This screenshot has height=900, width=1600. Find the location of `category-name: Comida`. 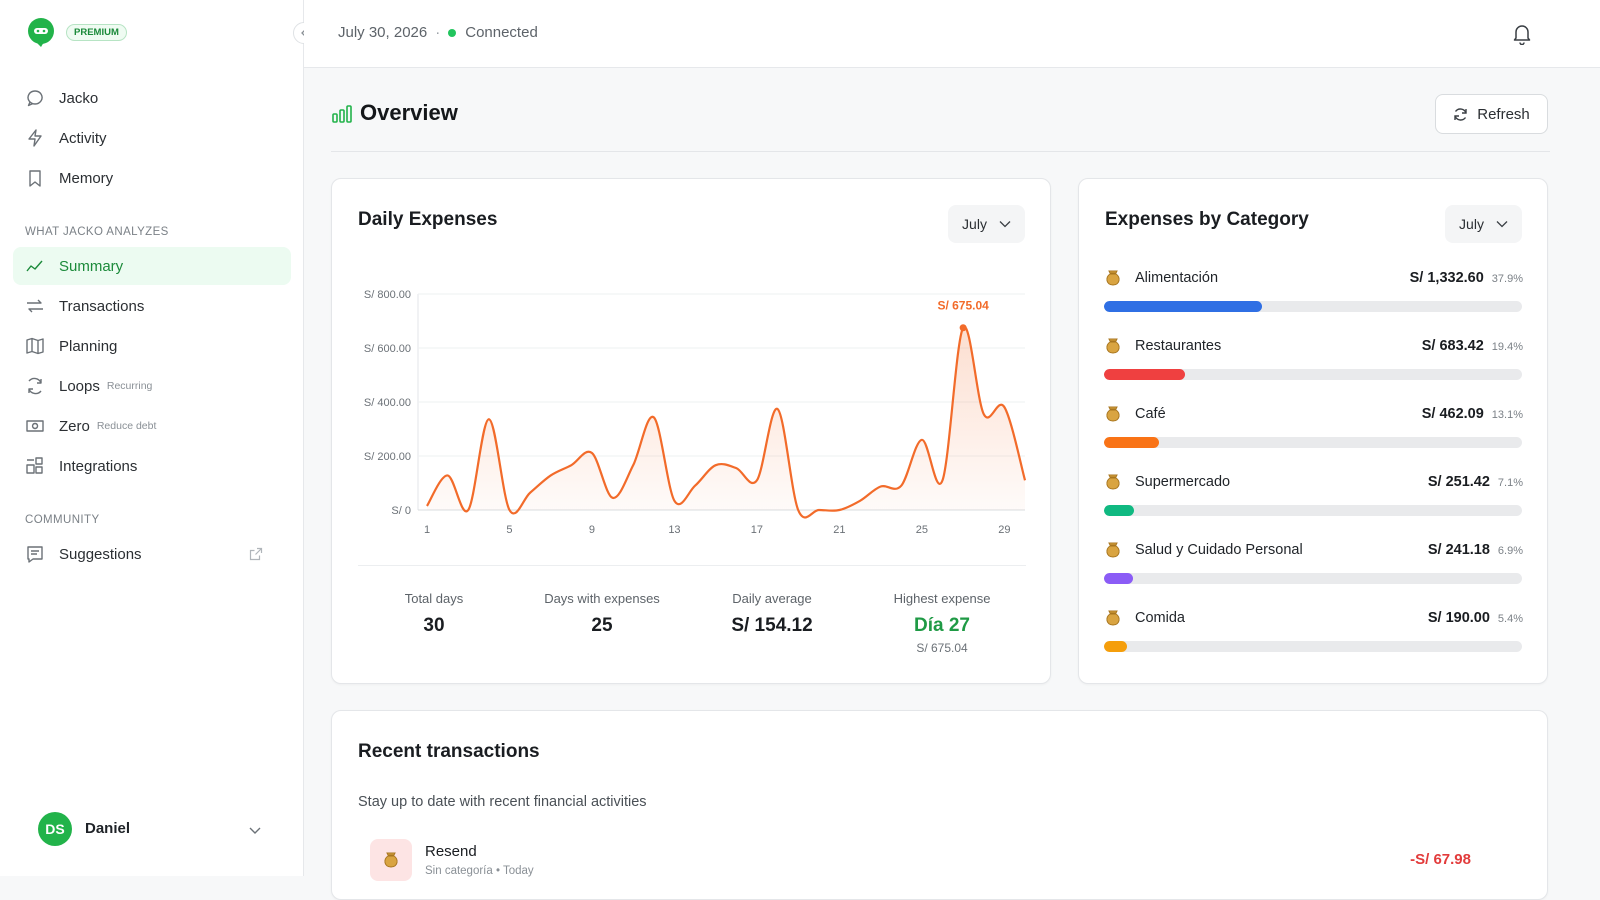

category-name: Comida is located at coordinates (1160, 618).